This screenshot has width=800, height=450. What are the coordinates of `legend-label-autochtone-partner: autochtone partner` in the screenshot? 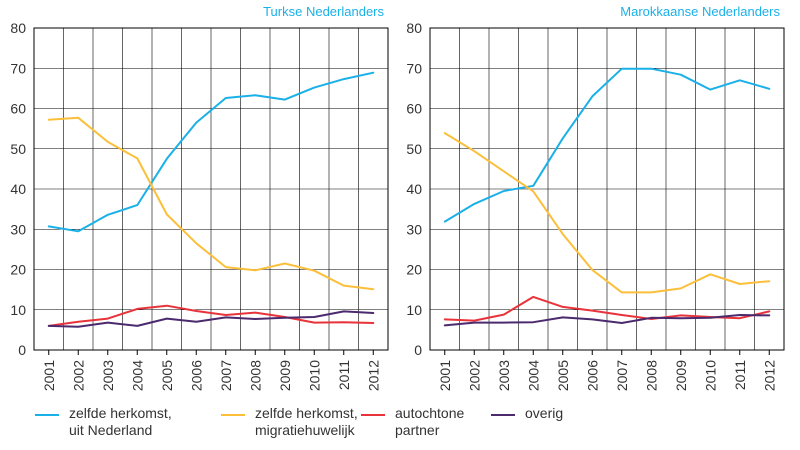 It's located at (430, 421).